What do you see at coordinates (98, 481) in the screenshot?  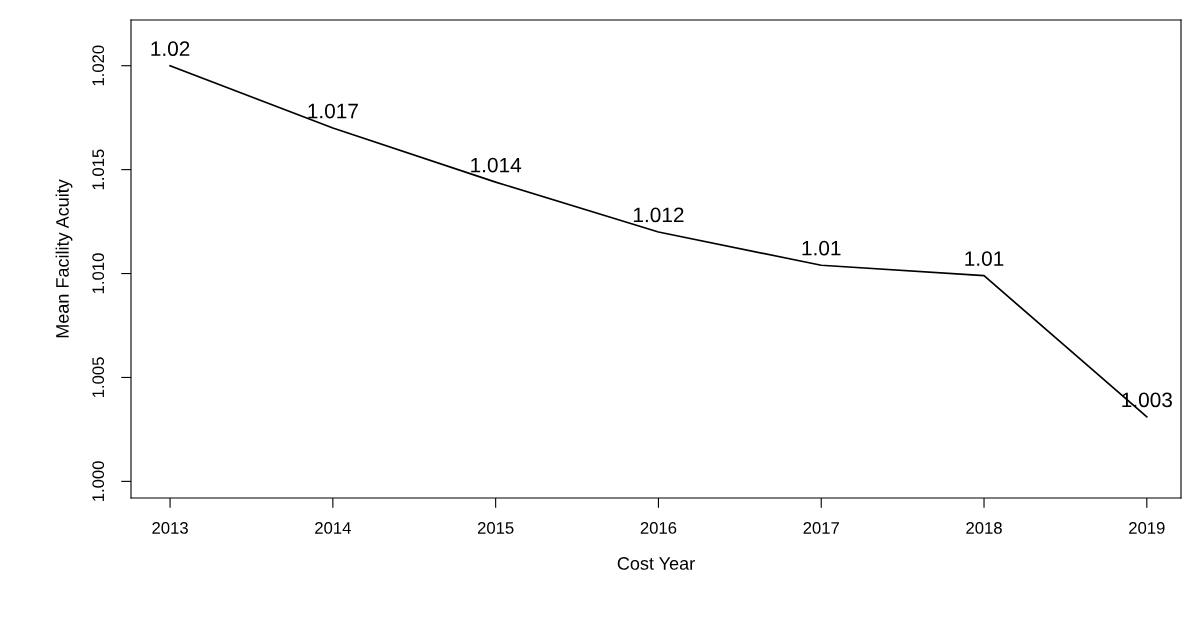 I see `y-tick-label: 1.000` at bounding box center [98, 481].